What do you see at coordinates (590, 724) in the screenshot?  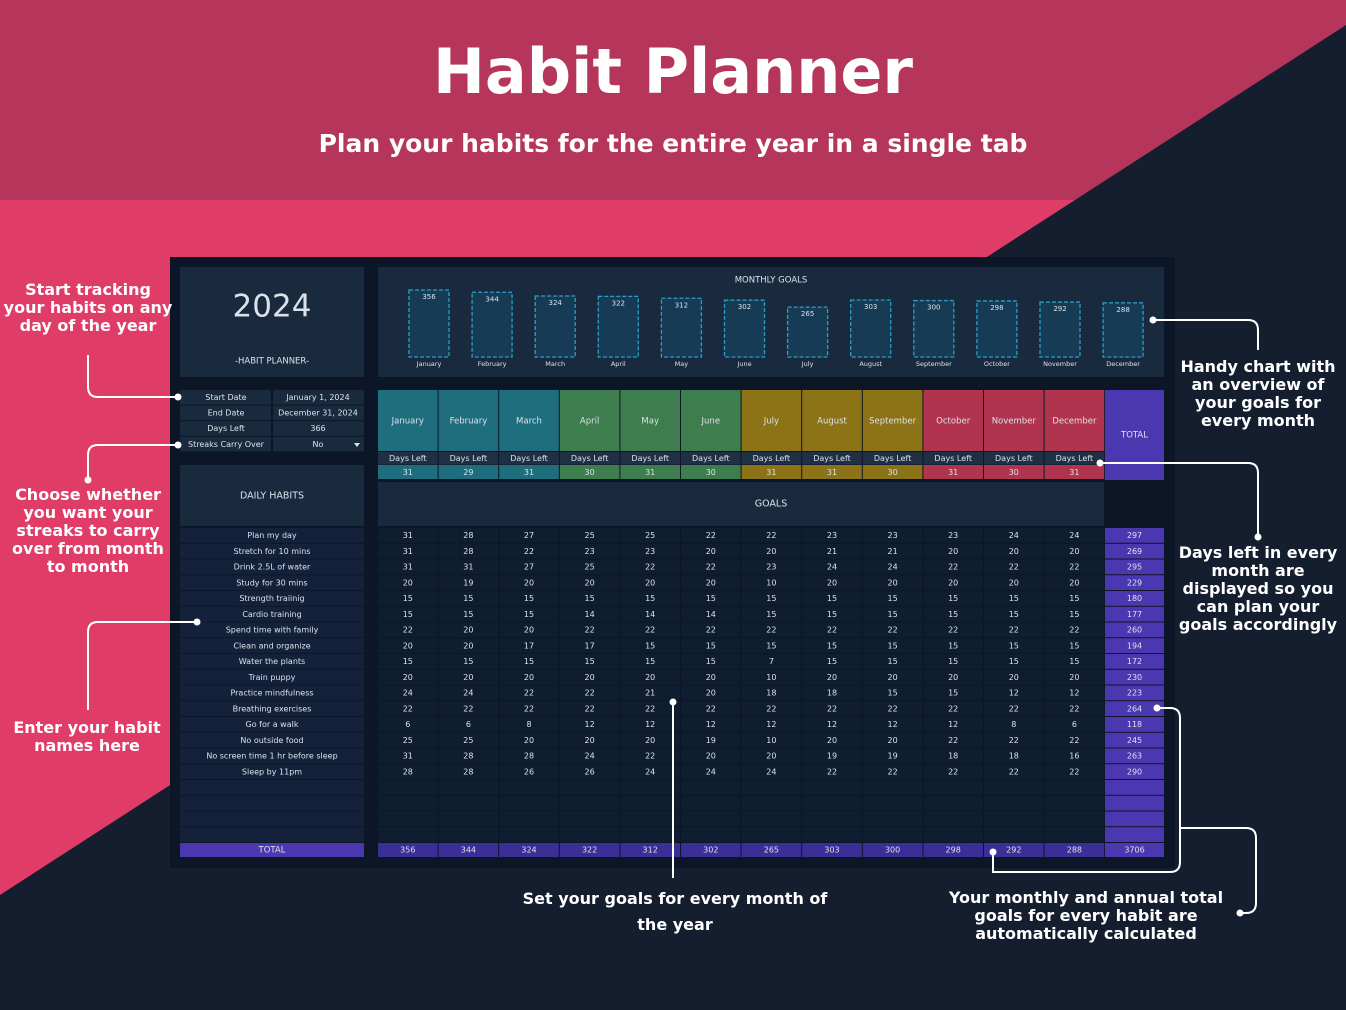 I see `goal-value: 12` at bounding box center [590, 724].